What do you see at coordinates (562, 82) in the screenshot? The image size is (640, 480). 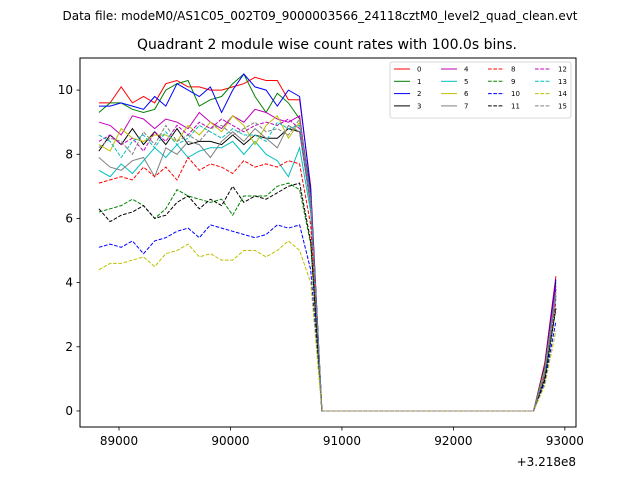 I see `legend-label-13: 13` at bounding box center [562, 82].